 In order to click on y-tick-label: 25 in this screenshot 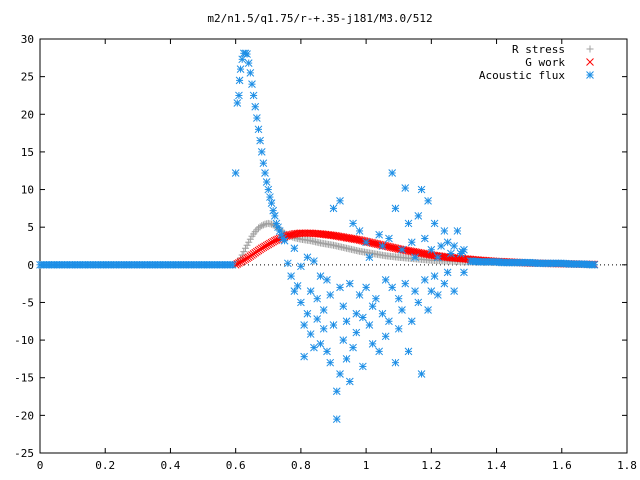, I will do `click(27, 77)`.